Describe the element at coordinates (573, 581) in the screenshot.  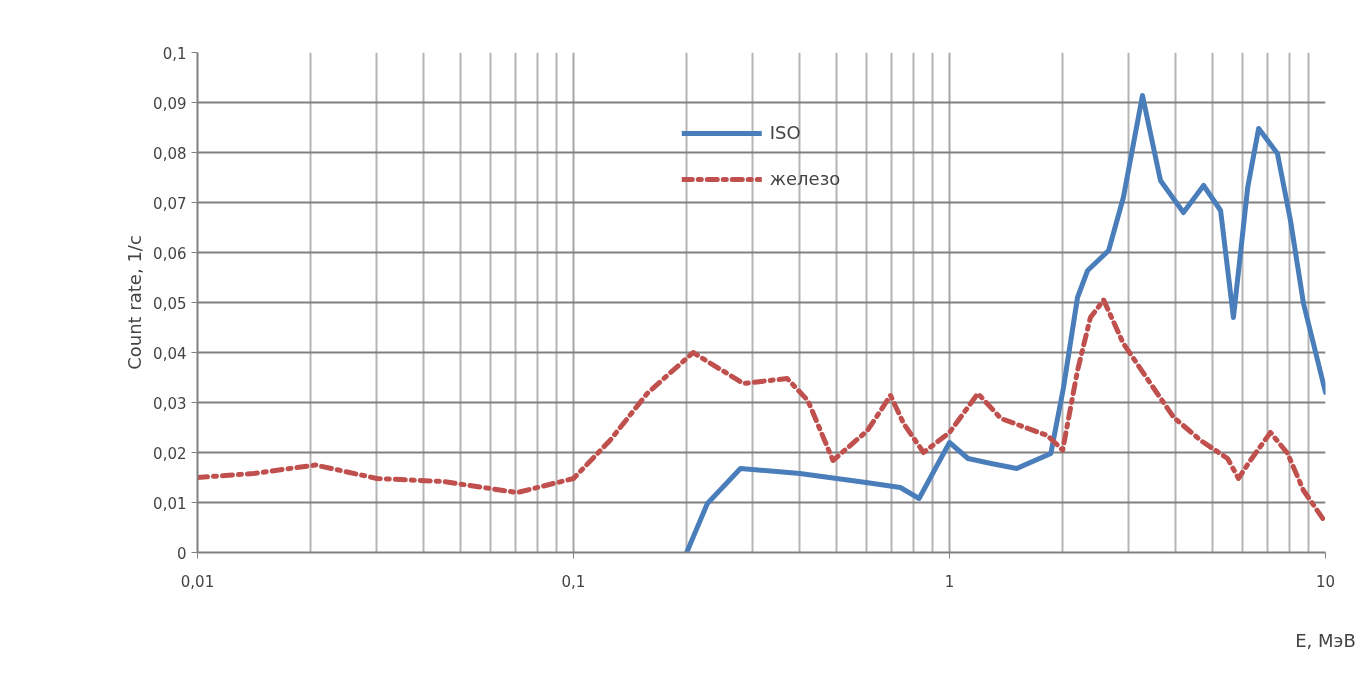
I see `x-tick-label: 0,1` at that location.